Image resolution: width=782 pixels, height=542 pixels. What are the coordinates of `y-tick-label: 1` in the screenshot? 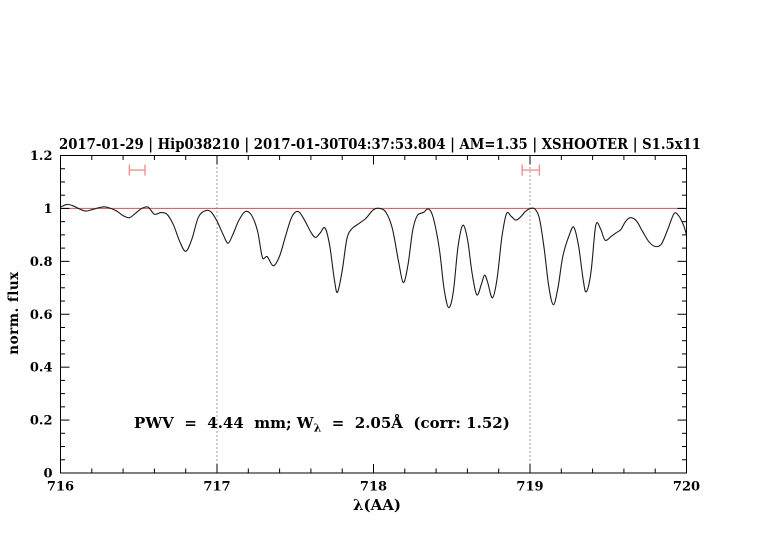 It's located at (47, 209).